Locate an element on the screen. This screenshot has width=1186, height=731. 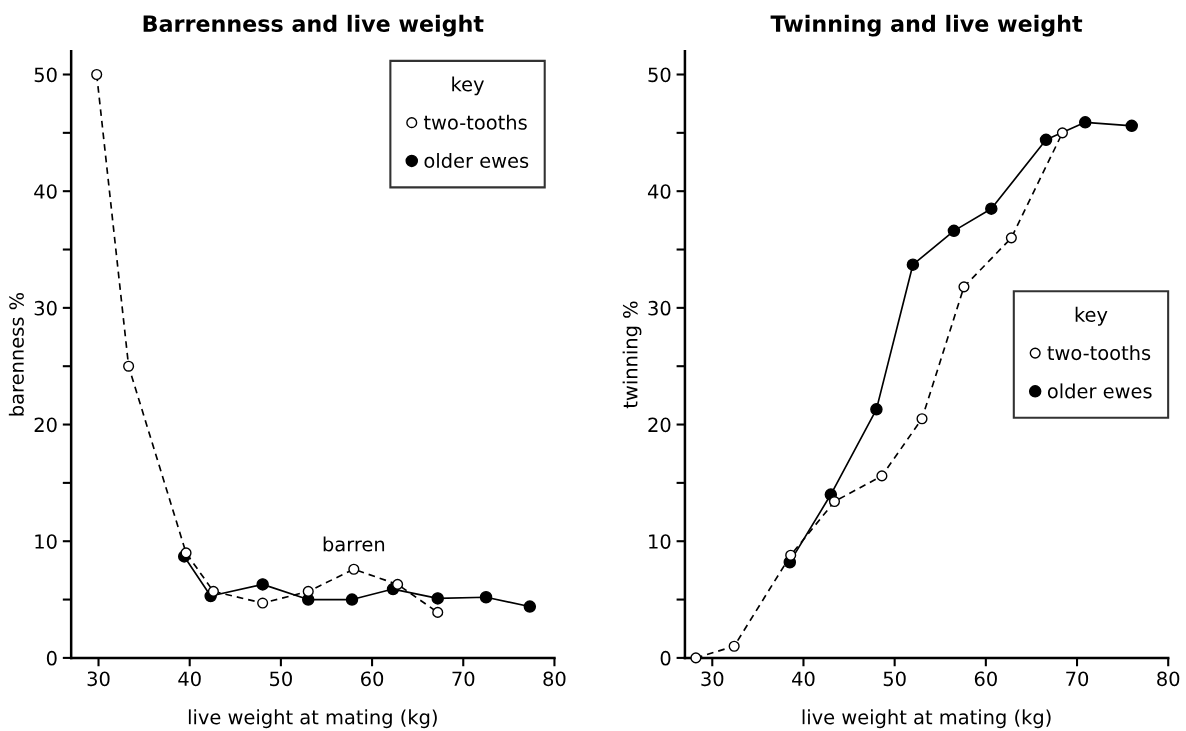
y-axis-title: barenness % is located at coordinates (16, 354).